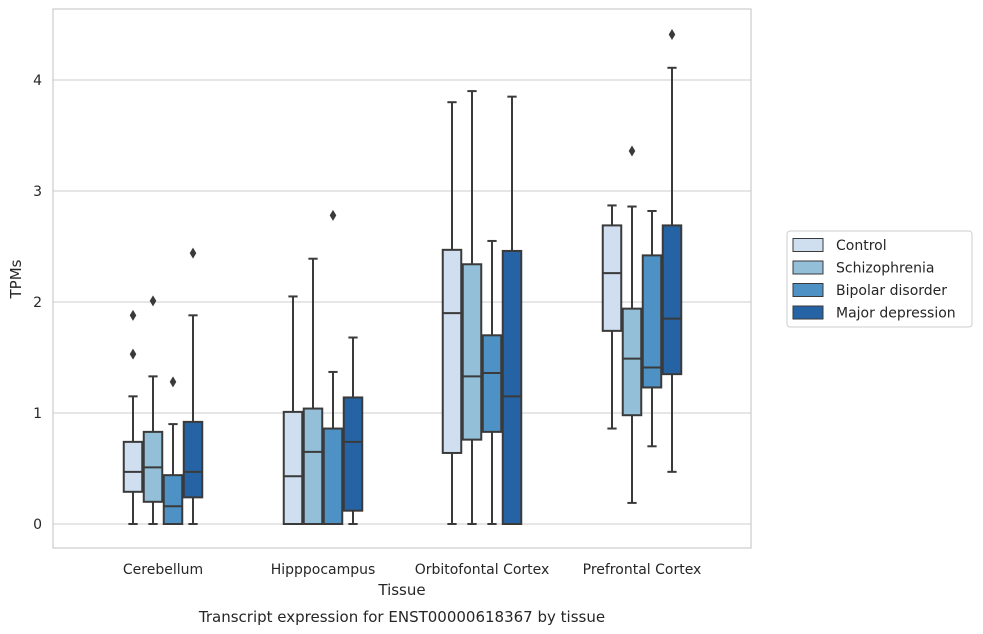 The height and width of the screenshot is (634, 983). Describe the element at coordinates (891, 291) in the screenshot. I see `legend-label: Bipolar disorder` at that location.